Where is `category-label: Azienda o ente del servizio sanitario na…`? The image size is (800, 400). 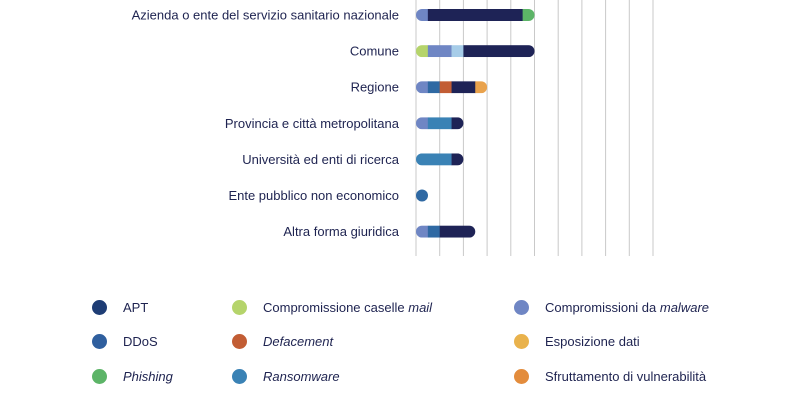
category-label: Azienda o ente del servizio sanitario na… is located at coordinates (265, 15).